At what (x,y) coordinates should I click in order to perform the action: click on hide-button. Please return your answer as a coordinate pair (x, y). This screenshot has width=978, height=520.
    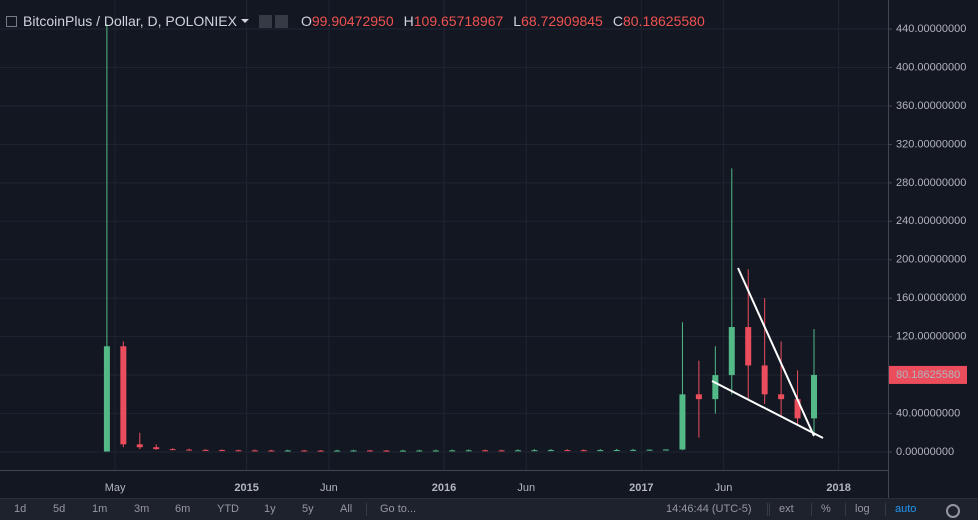
    Looking at the image, I should click on (281, 21).